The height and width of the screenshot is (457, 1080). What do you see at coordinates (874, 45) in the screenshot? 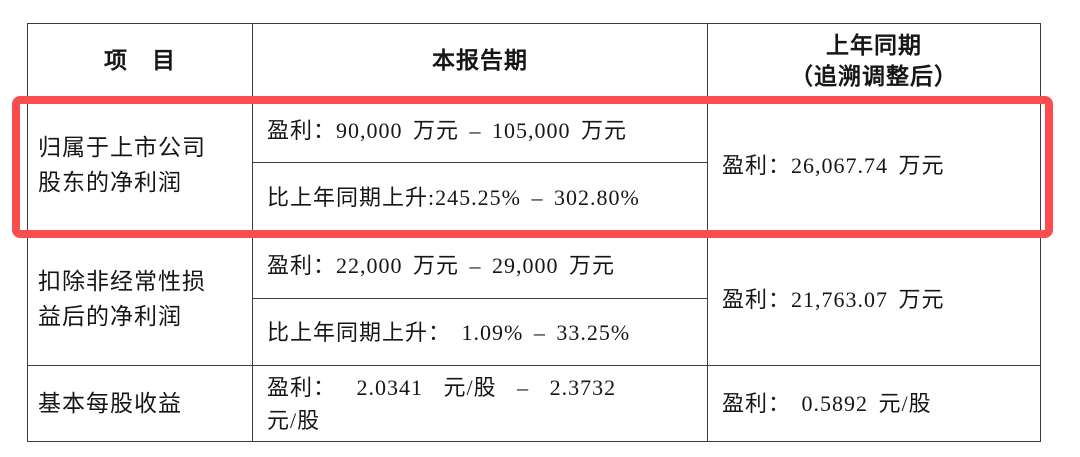
I see `header-prior-period-line1: 上年同期` at bounding box center [874, 45].